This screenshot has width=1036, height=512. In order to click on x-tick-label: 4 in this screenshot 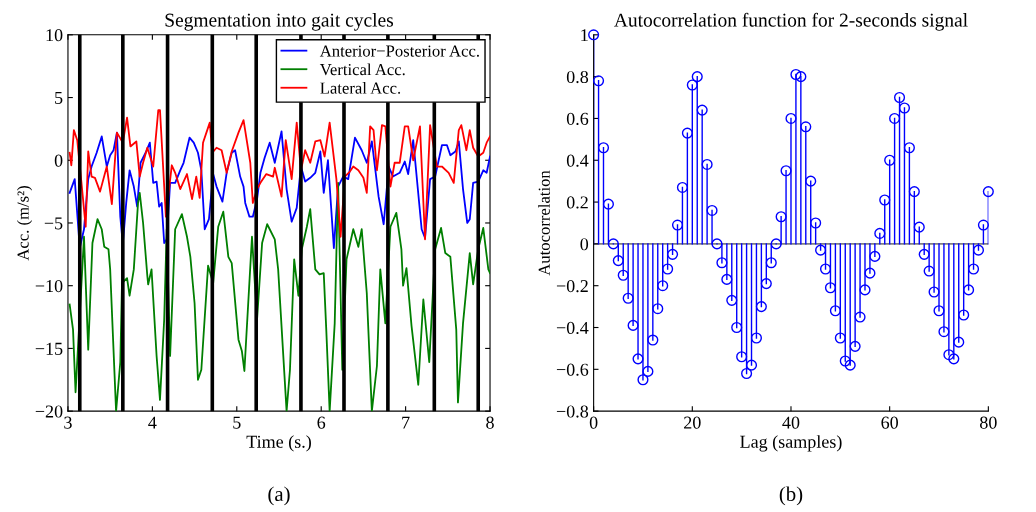, I will do `click(152, 422)`.